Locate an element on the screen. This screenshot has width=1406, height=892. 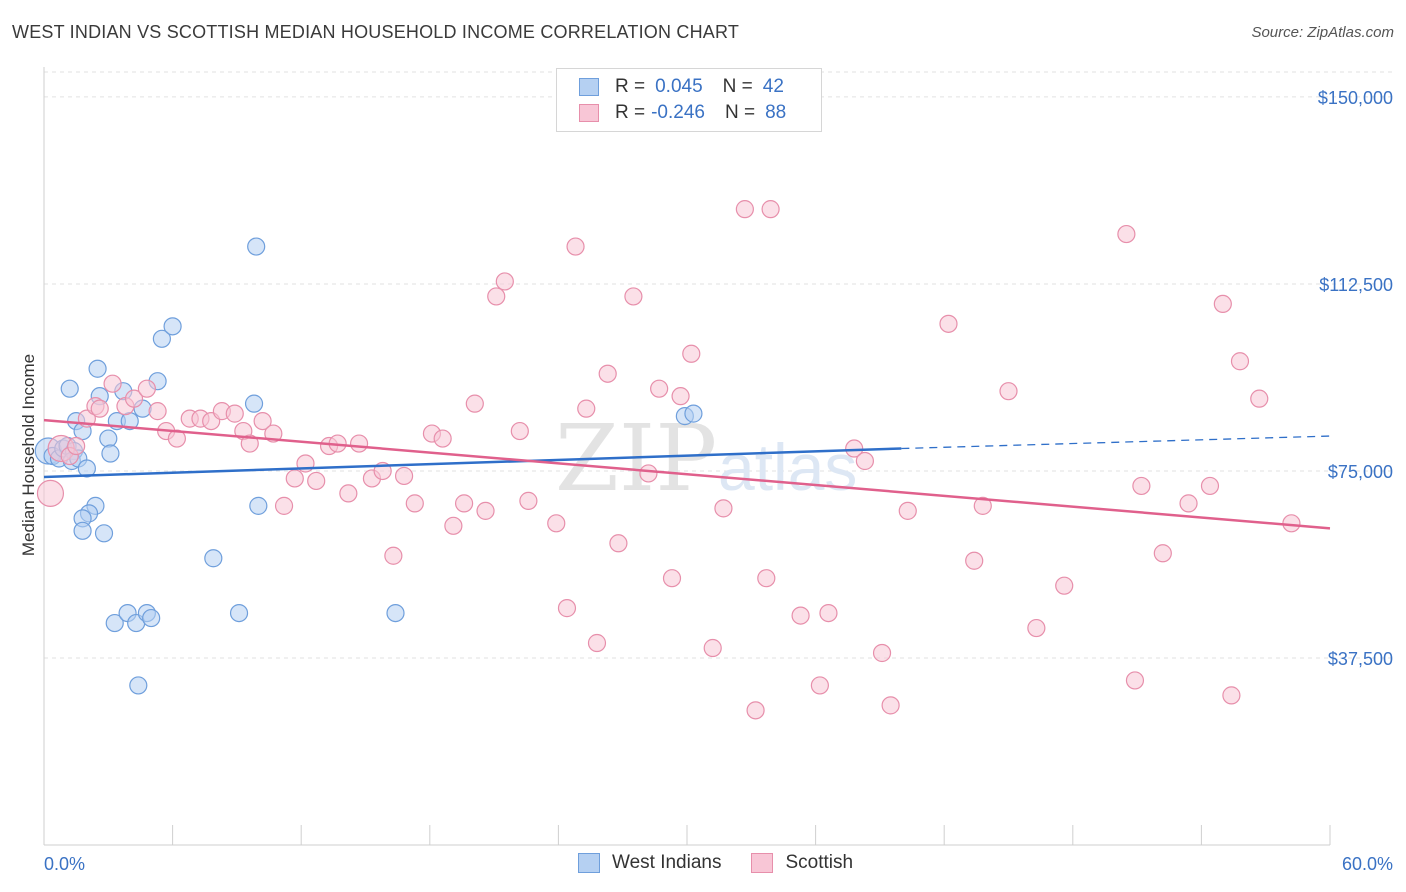
y-axis-label: Median Household Income is located at coordinates (28, 455).